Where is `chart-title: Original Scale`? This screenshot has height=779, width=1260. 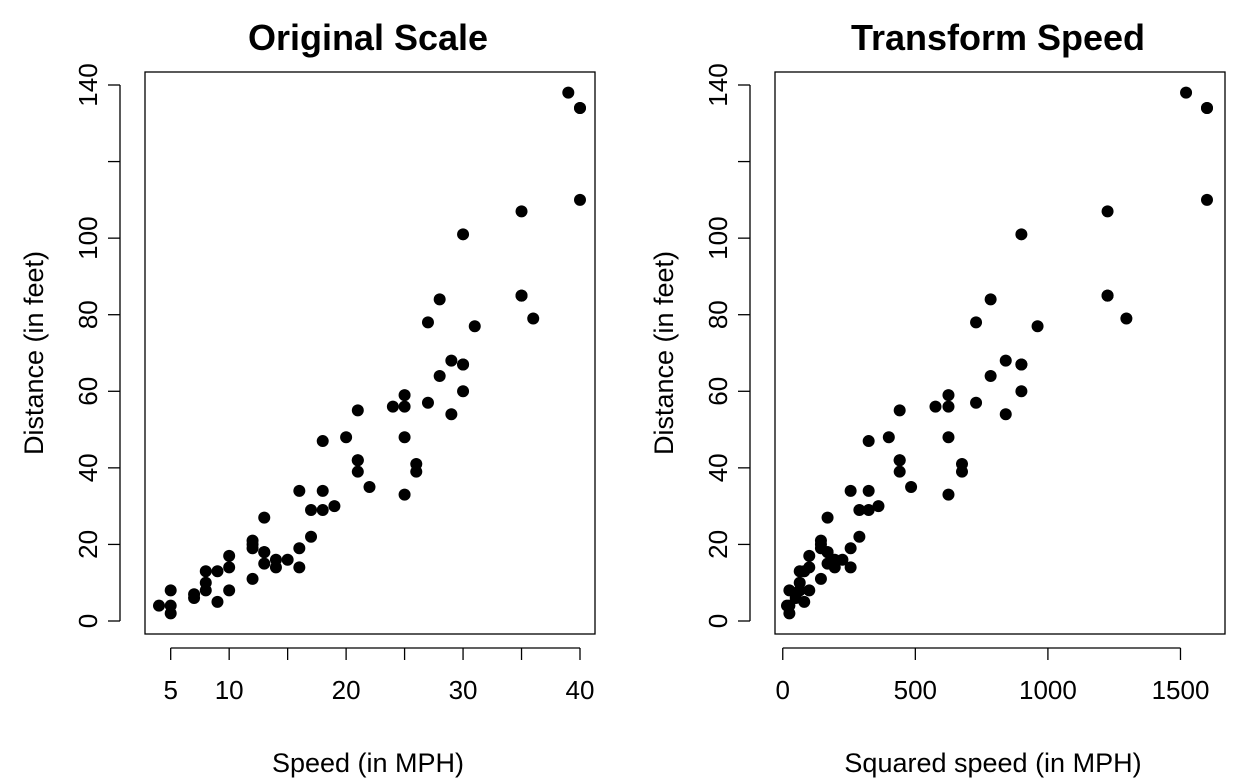 chart-title: Original Scale is located at coordinates (368, 37).